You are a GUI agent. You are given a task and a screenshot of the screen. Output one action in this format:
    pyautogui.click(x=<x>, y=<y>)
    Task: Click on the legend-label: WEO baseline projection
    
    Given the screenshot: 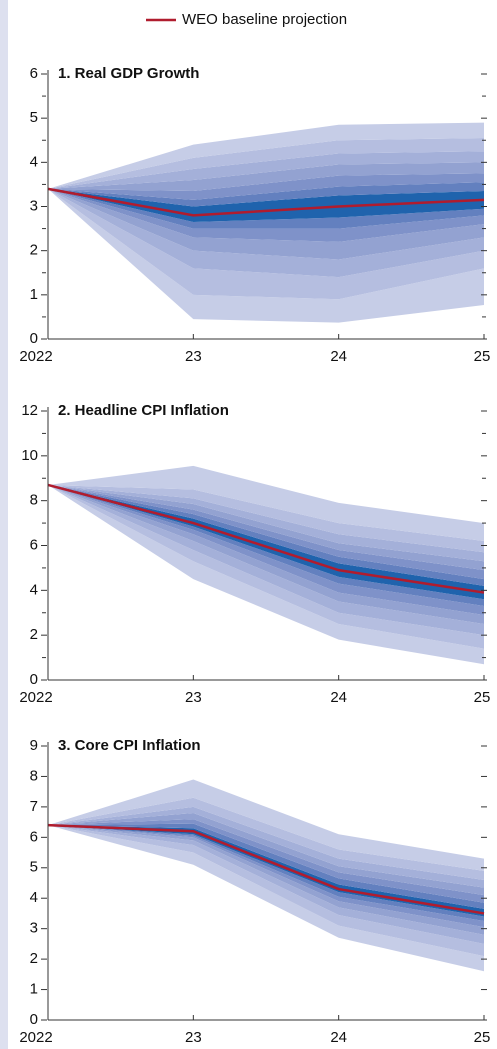 What is the action you would take?
    pyautogui.click(x=264, y=19)
    